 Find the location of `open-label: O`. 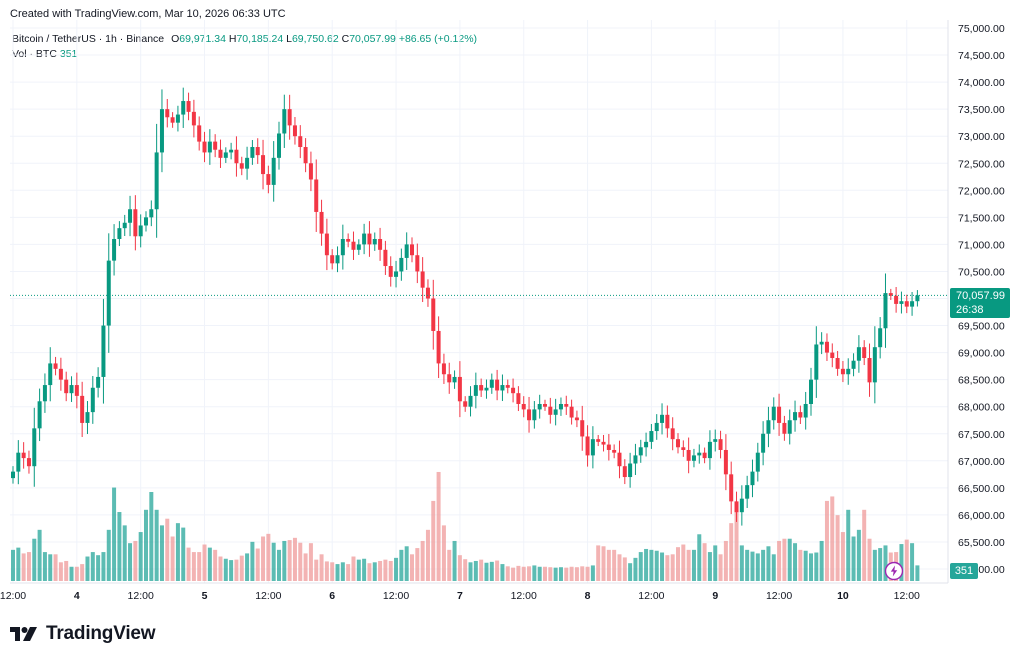

open-label: O is located at coordinates (175, 39).